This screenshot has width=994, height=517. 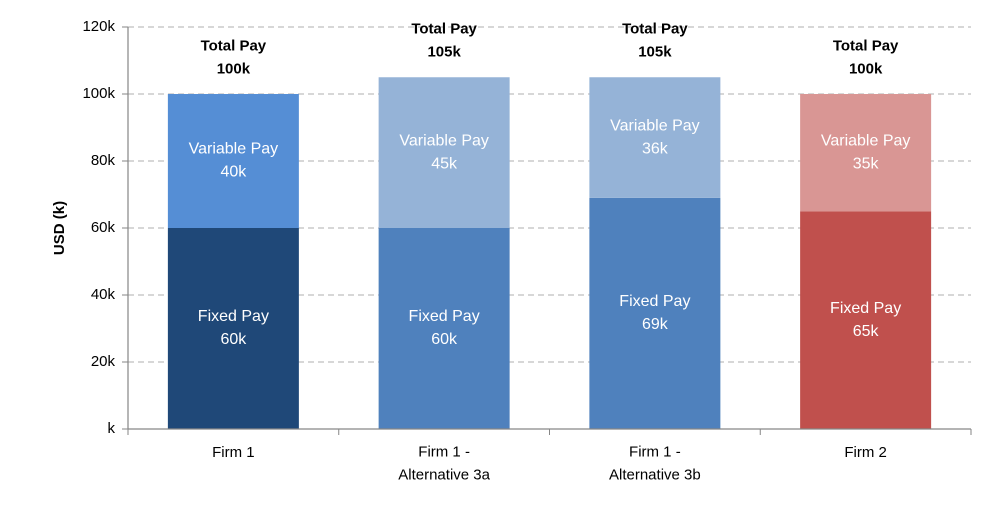 I want to click on segment-label: Variable Pay 45k, so click(x=444, y=152).